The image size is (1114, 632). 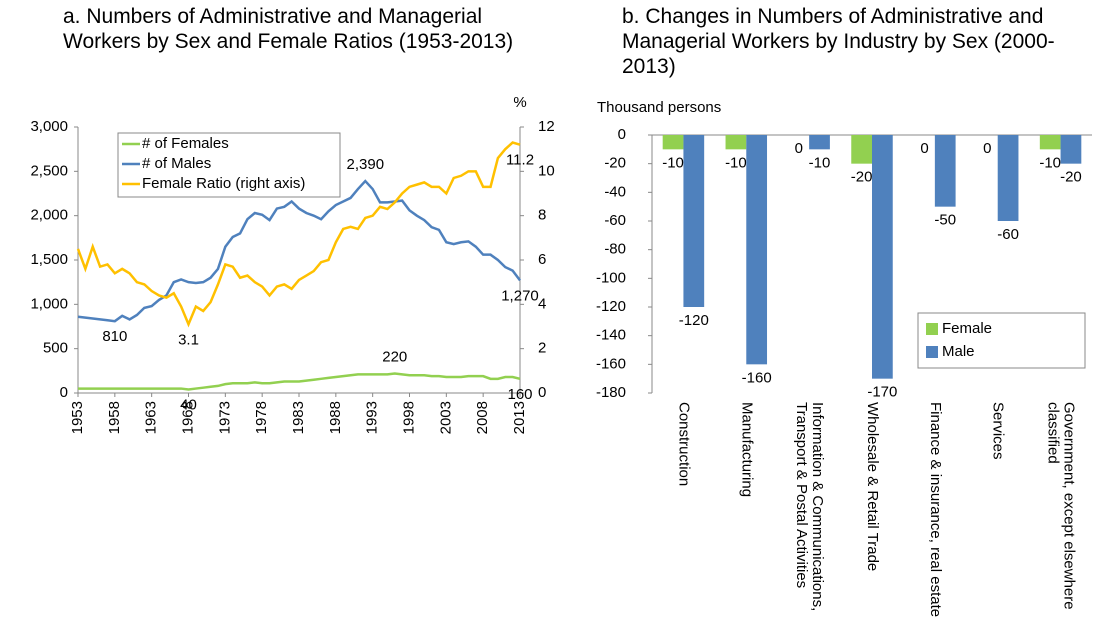 I want to click on x-tick-label: Government, except elsewhere classified, so click(x=1061, y=506).